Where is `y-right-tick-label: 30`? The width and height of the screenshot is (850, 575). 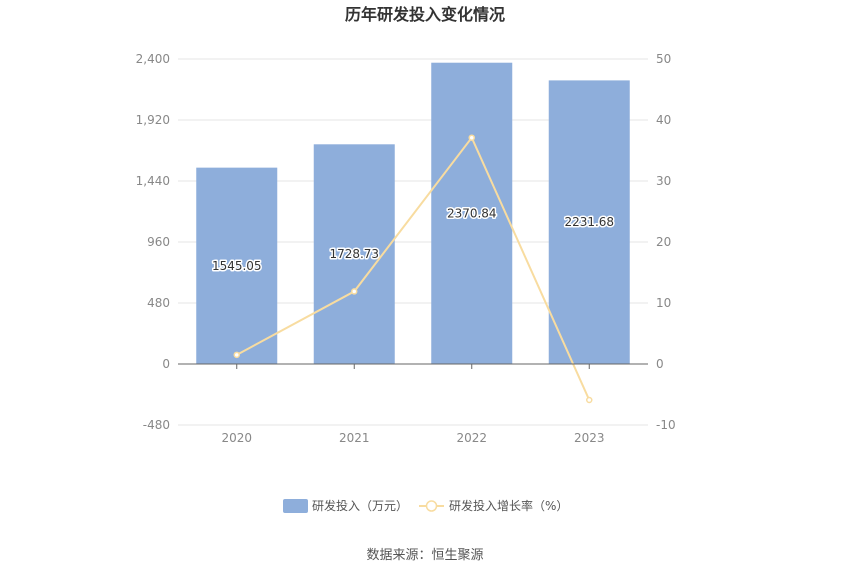
y-right-tick-label: 30 is located at coordinates (663, 181).